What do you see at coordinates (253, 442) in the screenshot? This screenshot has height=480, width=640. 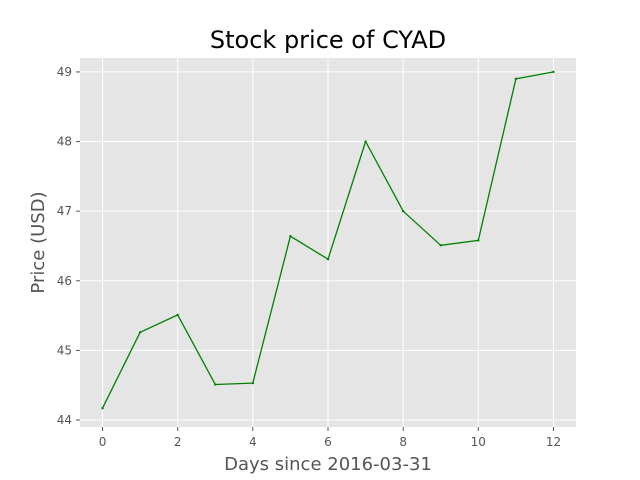 I see `x-tick-label: 4` at bounding box center [253, 442].